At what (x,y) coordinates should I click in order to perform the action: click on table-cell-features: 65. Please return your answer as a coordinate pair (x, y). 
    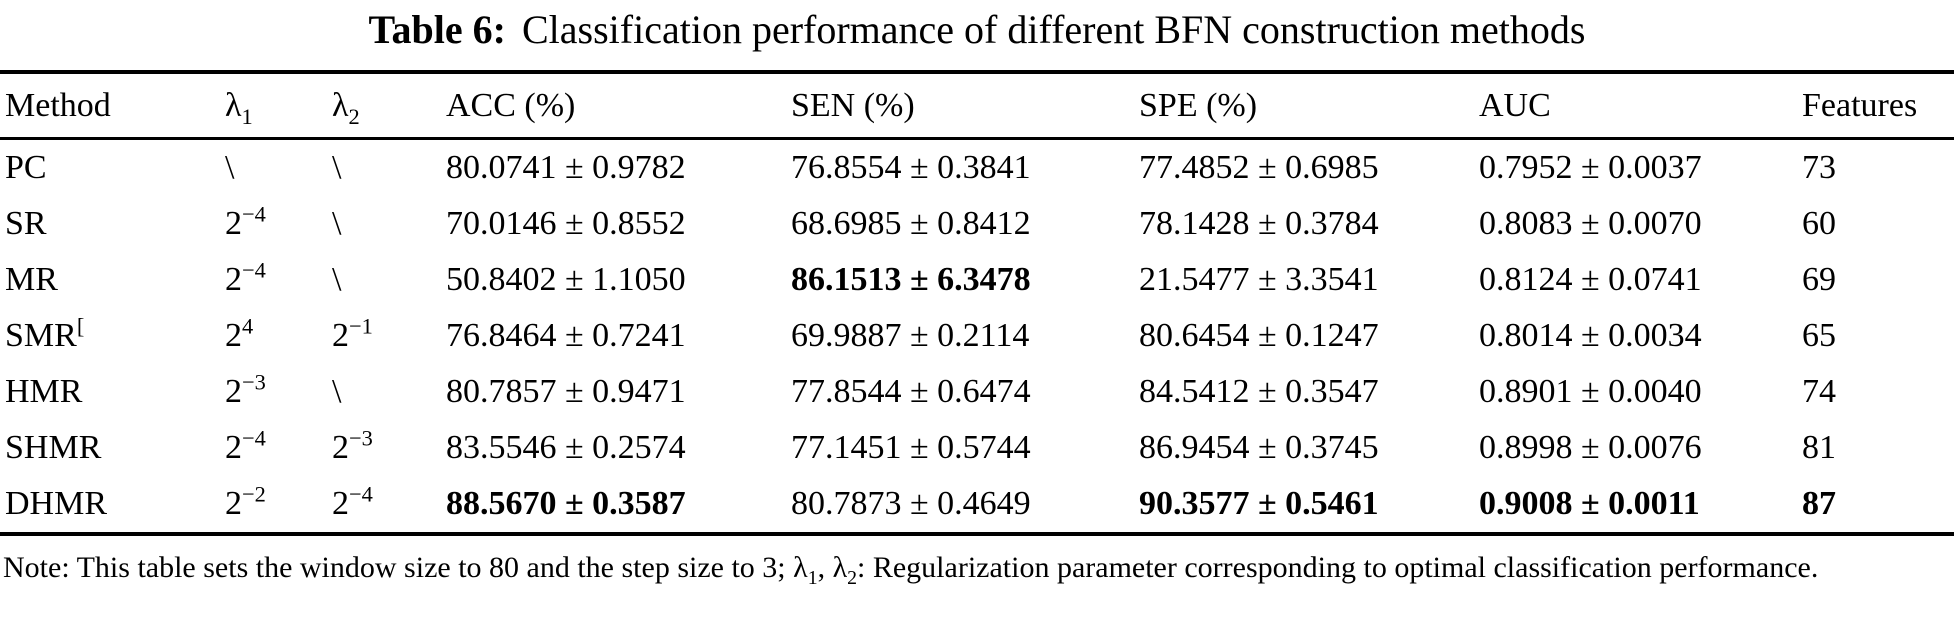
    Looking at the image, I should click on (1819, 335).